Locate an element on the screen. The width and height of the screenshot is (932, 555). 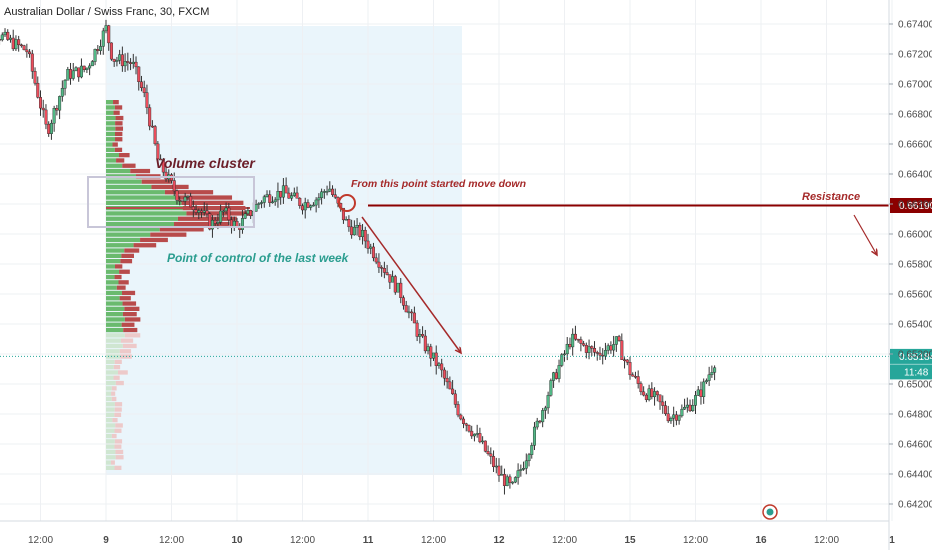
resistance-price-label: 0.66190 is located at coordinates (915, 206).